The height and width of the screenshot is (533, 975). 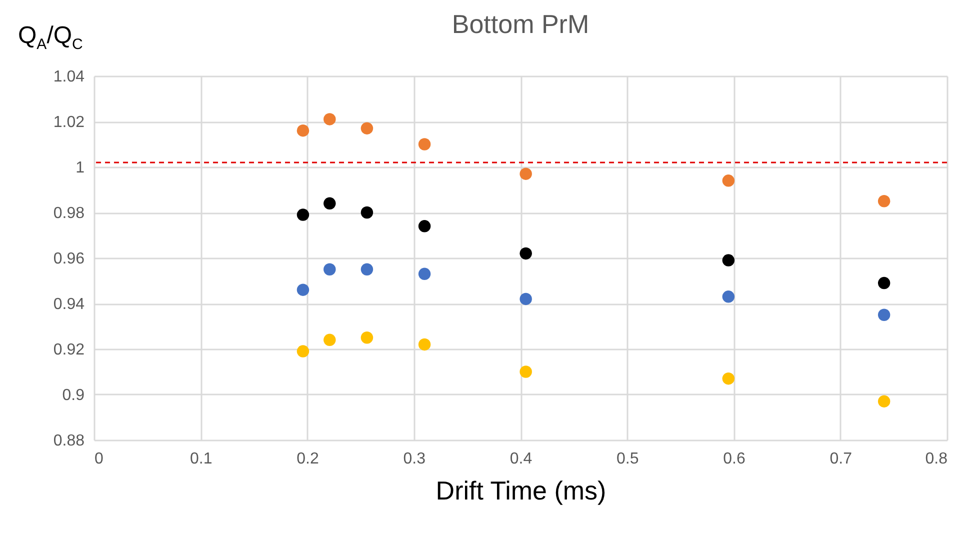 I want to click on y-tick-label: 0.9, so click(x=73, y=395).